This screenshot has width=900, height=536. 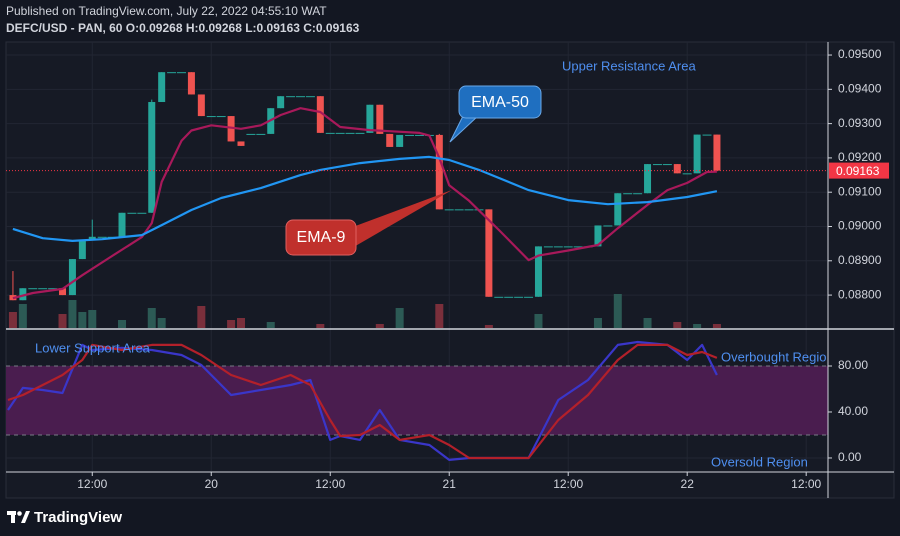 I want to click on x-tick-label: 20, so click(x=212, y=484).